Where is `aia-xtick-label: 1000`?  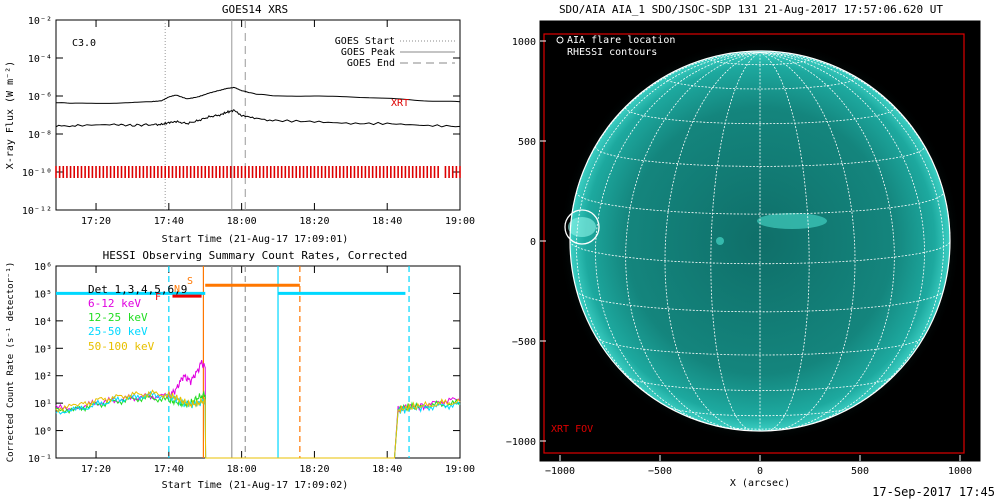
aia-xtick-label: 1000 is located at coordinates (960, 471).